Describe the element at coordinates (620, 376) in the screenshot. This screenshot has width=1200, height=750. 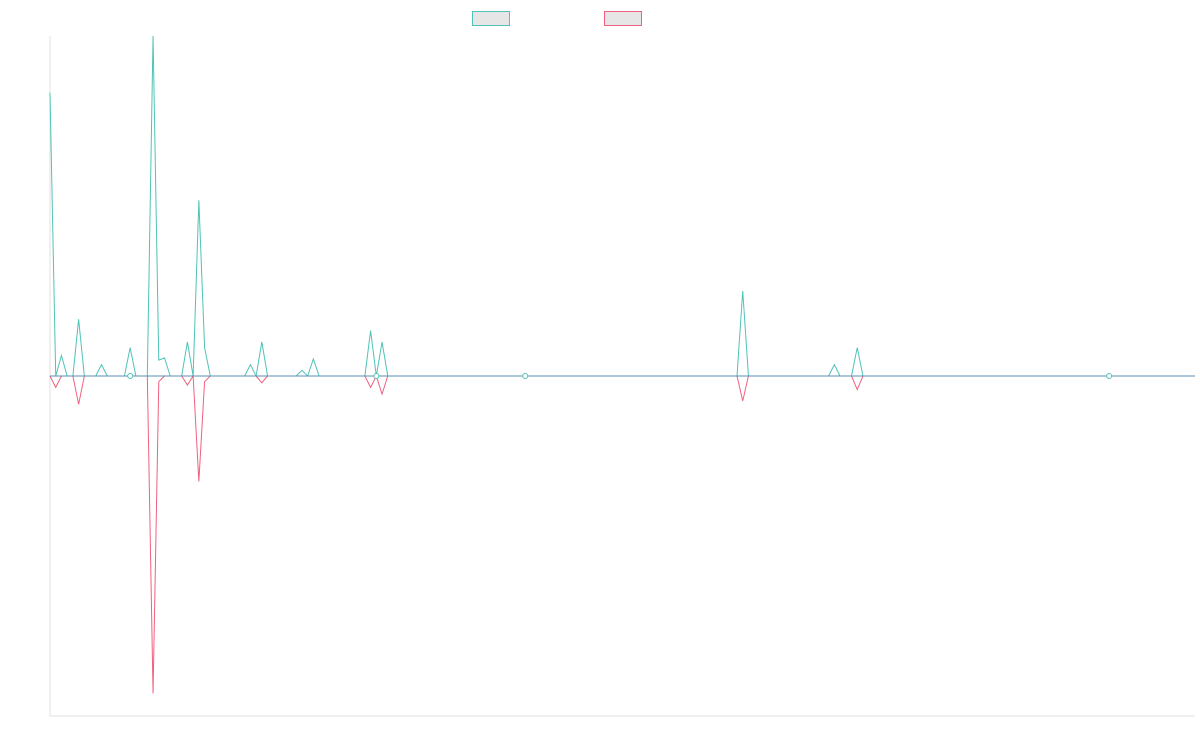
I see `marker-layer` at that location.